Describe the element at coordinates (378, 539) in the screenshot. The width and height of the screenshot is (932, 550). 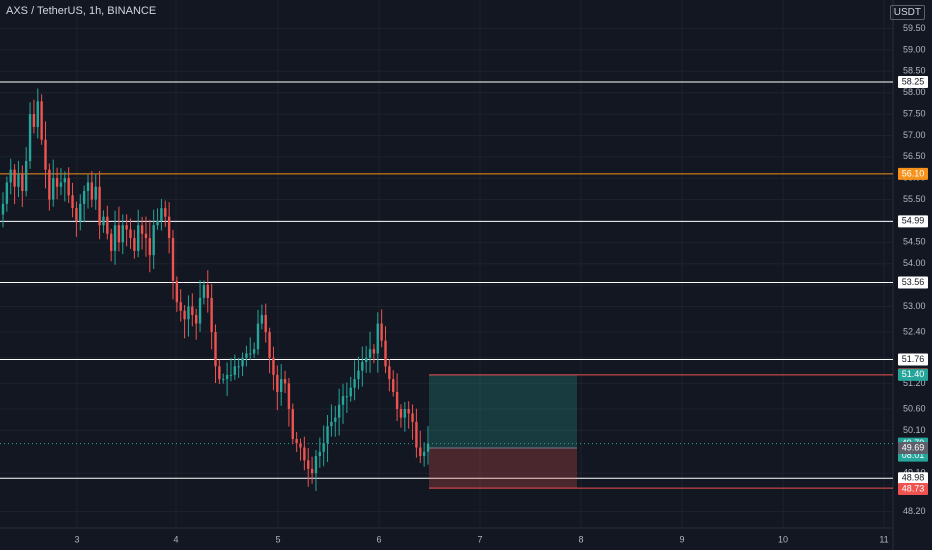
I see `x-tick-label: 6` at that location.